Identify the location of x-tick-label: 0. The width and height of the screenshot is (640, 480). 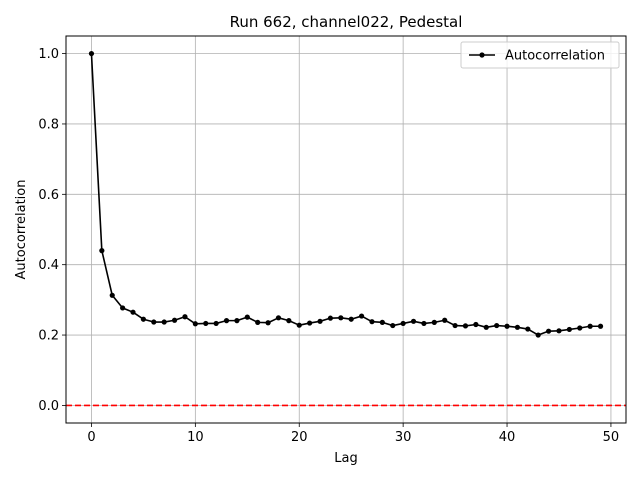
(91, 437).